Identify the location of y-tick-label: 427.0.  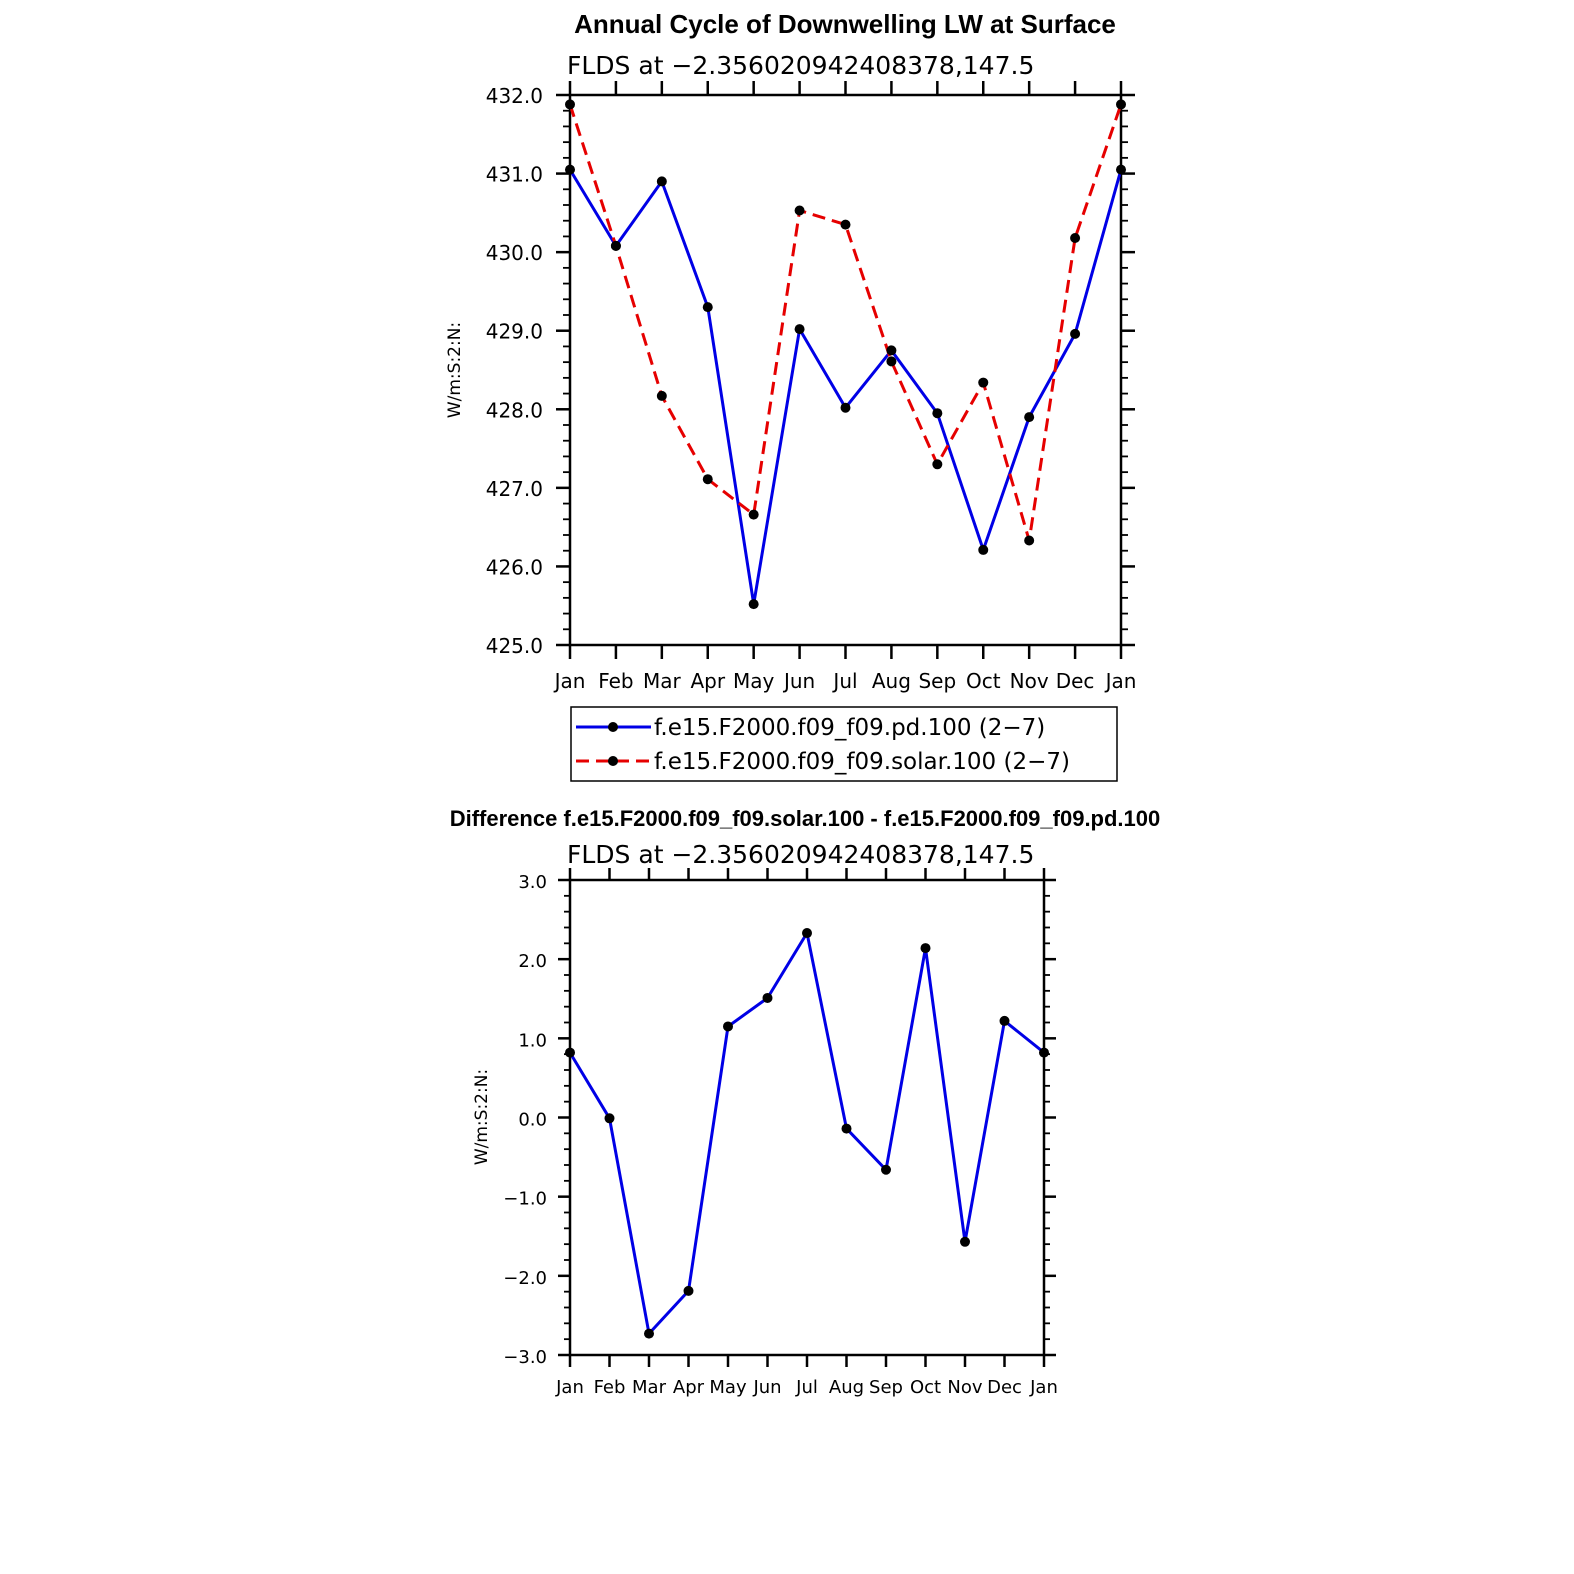
(514, 489).